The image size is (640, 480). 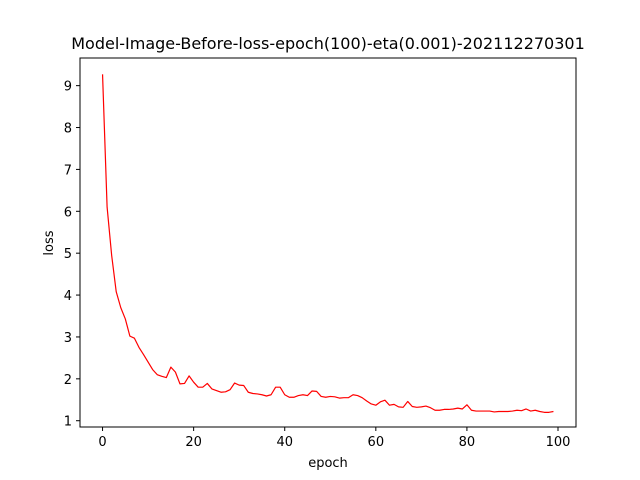 I want to click on y-tick-label: 5, so click(x=68, y=254).